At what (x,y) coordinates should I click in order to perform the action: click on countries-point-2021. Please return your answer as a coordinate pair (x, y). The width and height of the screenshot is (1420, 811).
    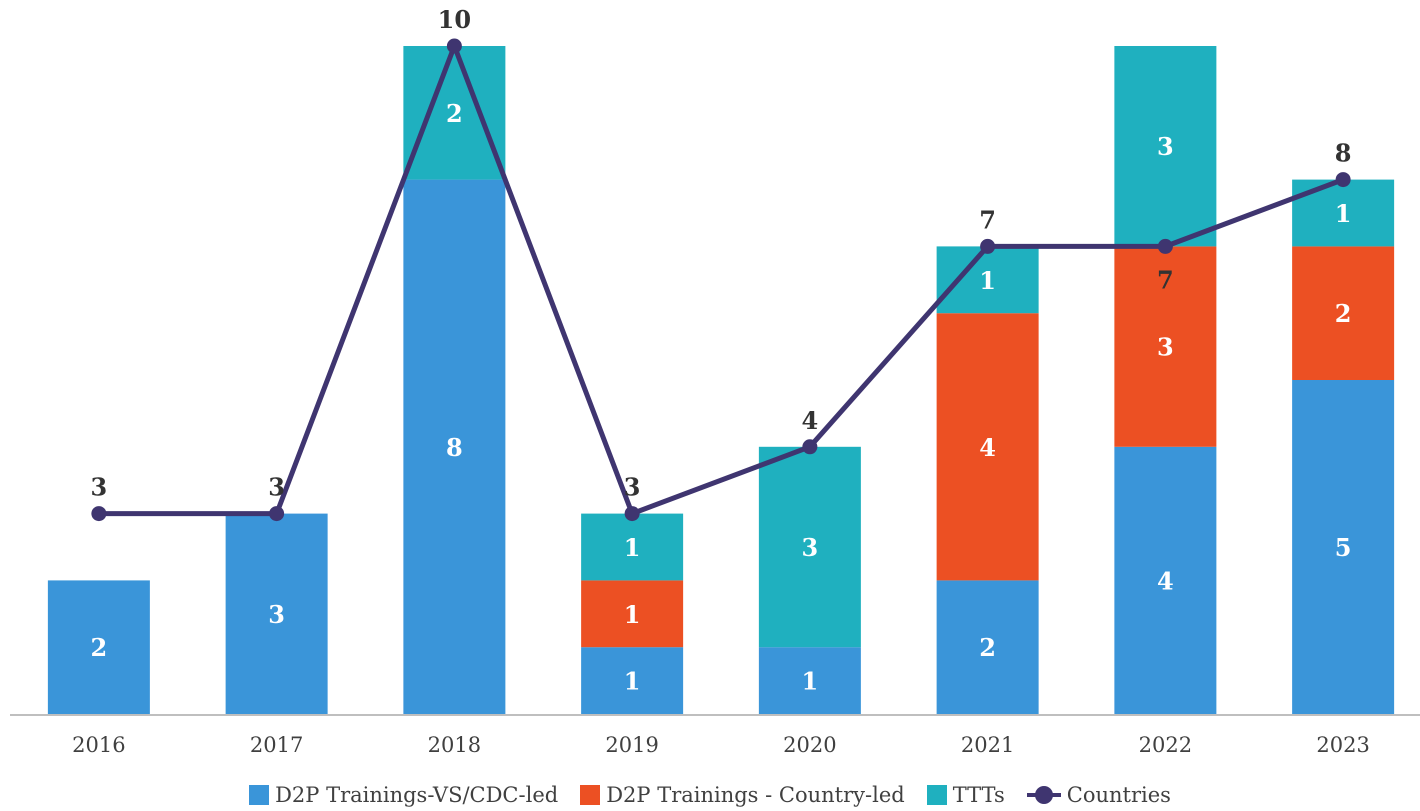
    Looking at the image, I should click on (988, 246).